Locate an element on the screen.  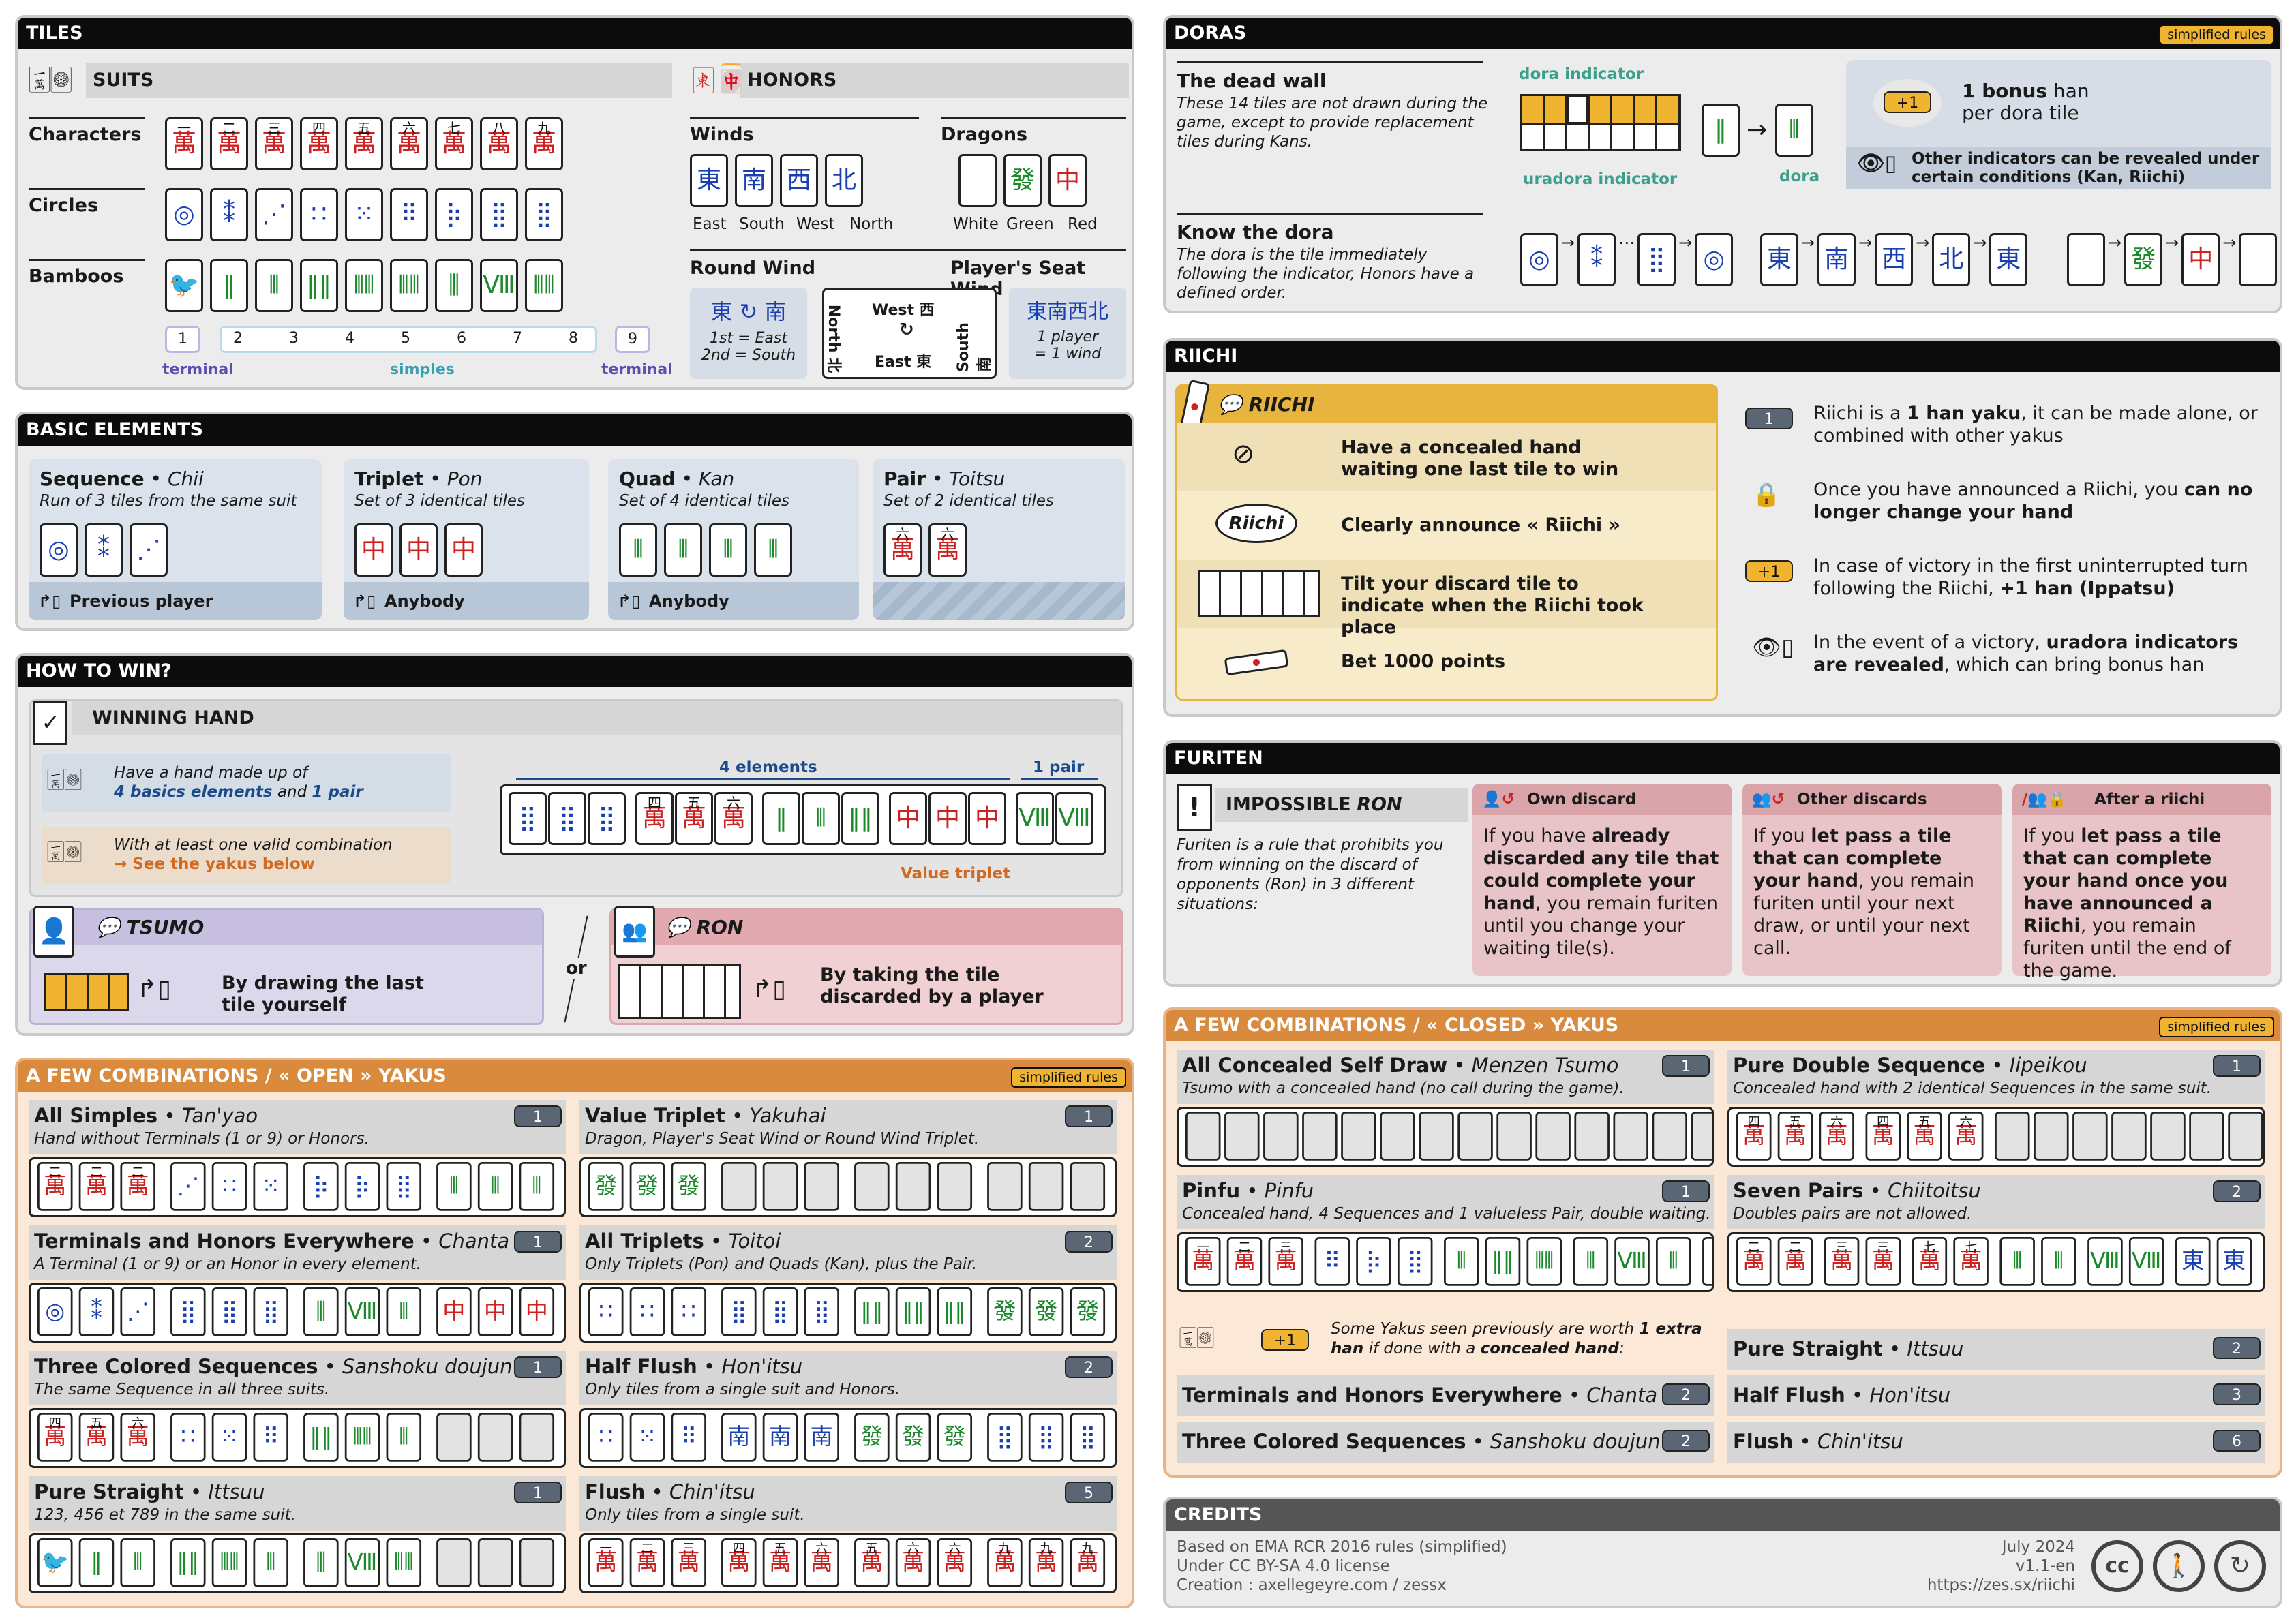
tiles-icon: 🀇🀙 is located at coordinates (64, 850).